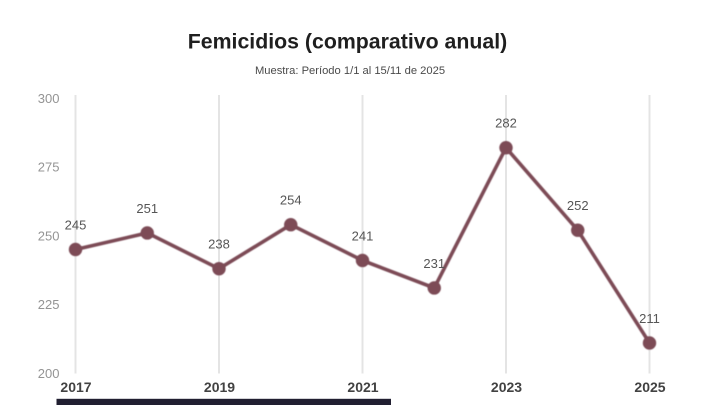 This screenshot has height=410, width=720. Describe the element at coordinates (506, 123) in the screenshot. I see `svg-text: 282` at that location.